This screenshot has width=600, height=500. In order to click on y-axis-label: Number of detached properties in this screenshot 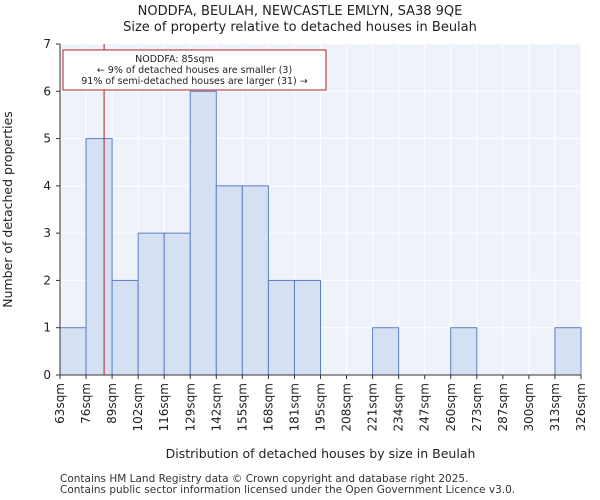, I will do `click(7, 209)`.